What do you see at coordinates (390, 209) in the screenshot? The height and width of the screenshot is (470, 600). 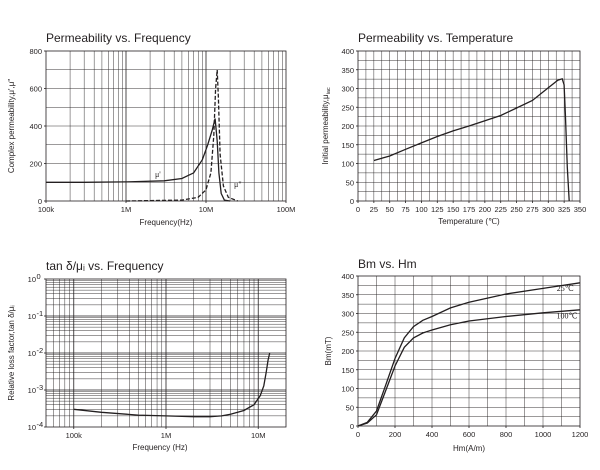 I see `x-tick-label: 50` at bounding box center [390, 209].